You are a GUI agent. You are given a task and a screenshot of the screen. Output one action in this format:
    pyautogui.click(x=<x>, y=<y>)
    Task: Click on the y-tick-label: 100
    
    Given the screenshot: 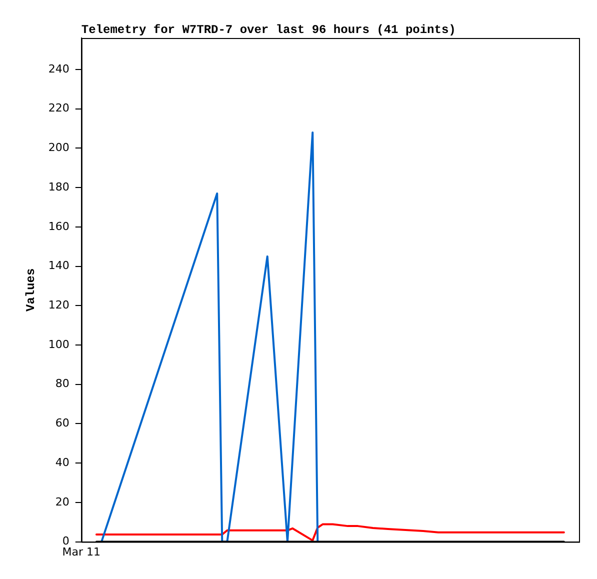 What is the action you would take?
    pyautogui.click(x=59, y=344)
    